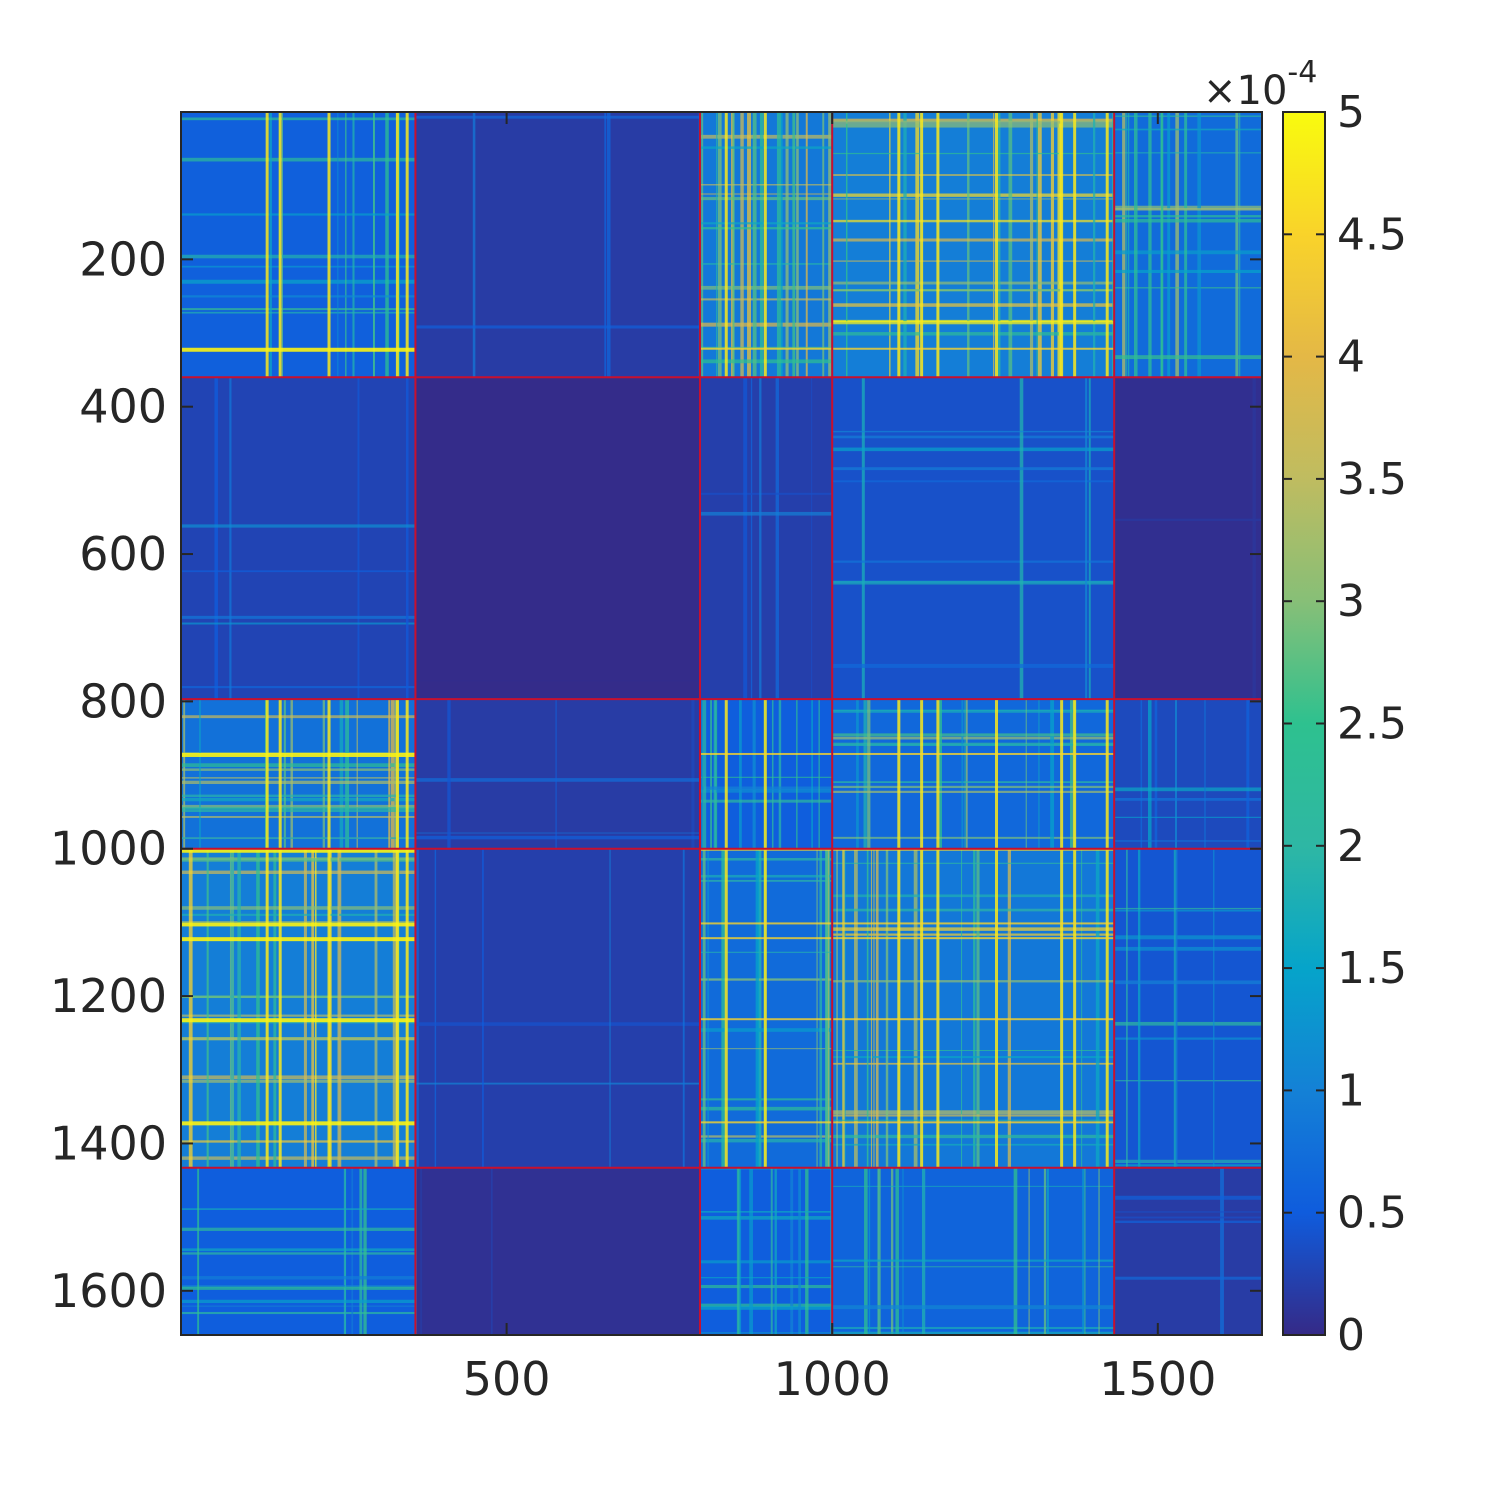 The width and height of the screenshot is (1500, 1500). Describe the element at coordinates (1351, 112) in the screenshot. I see `colorbar-tick-label: 5` at that location.